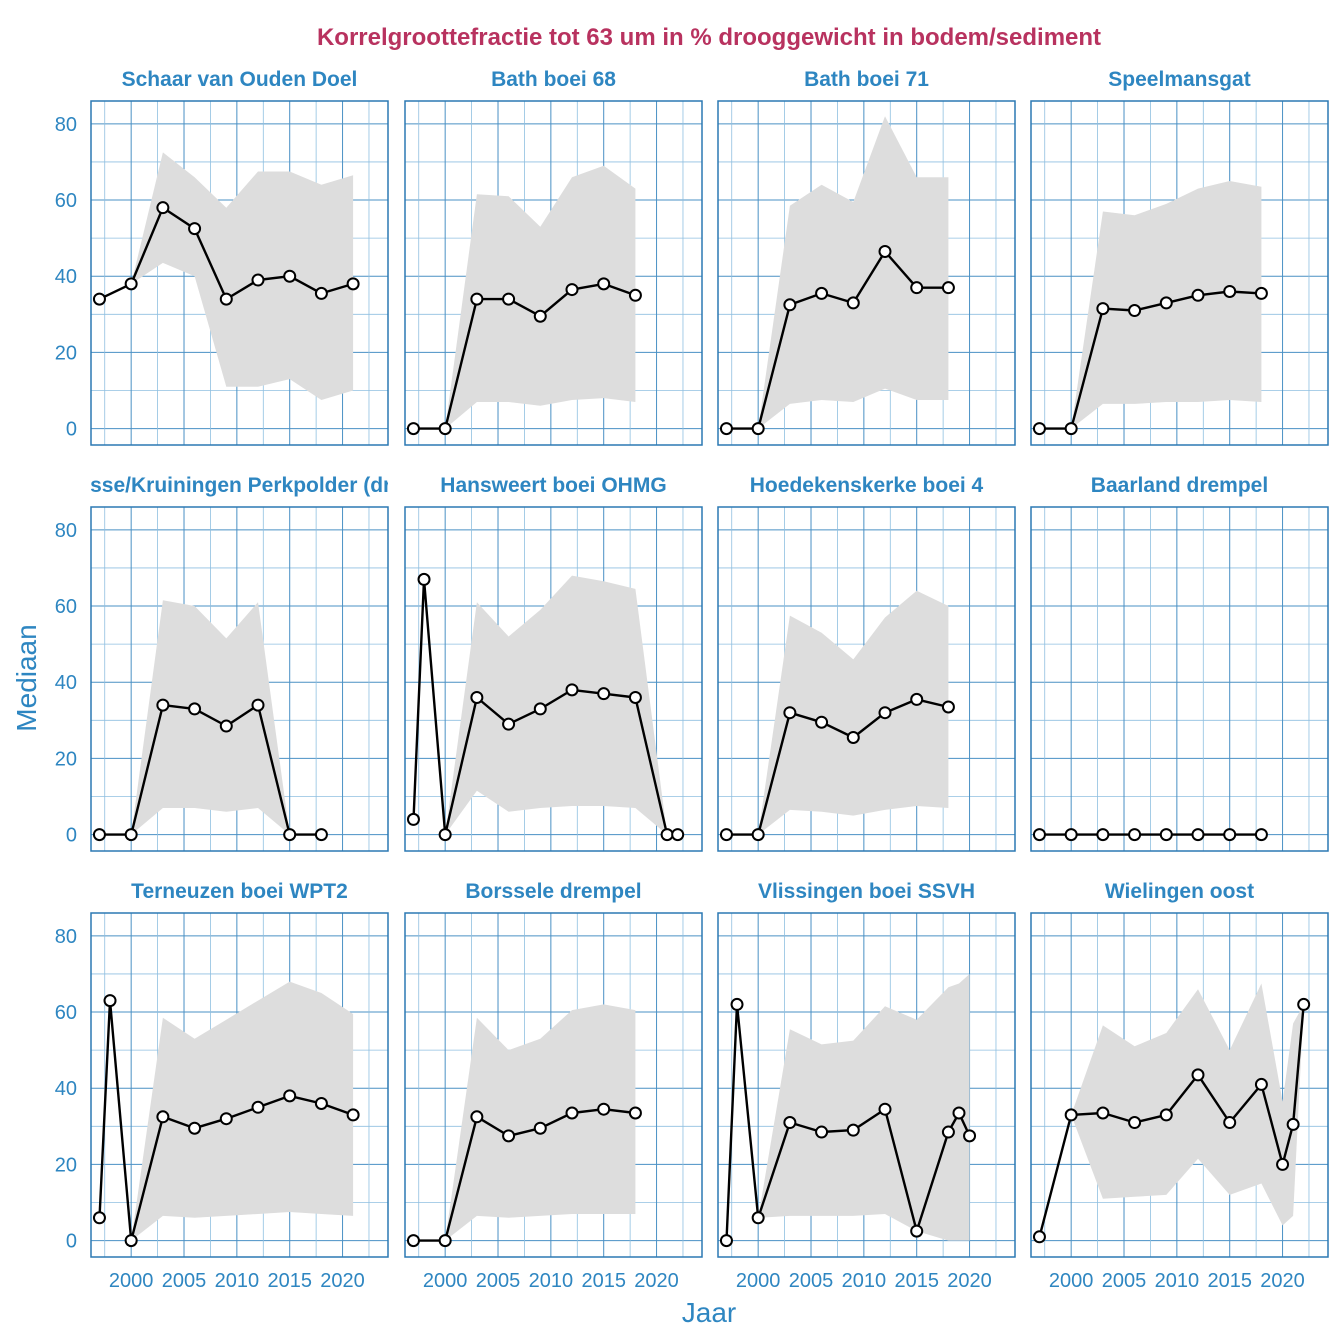  What do you see at coordinates (1179, 79) in the screenshot?
I see `facet-title: Speelmansgat` at bounding box center [1179, 79].